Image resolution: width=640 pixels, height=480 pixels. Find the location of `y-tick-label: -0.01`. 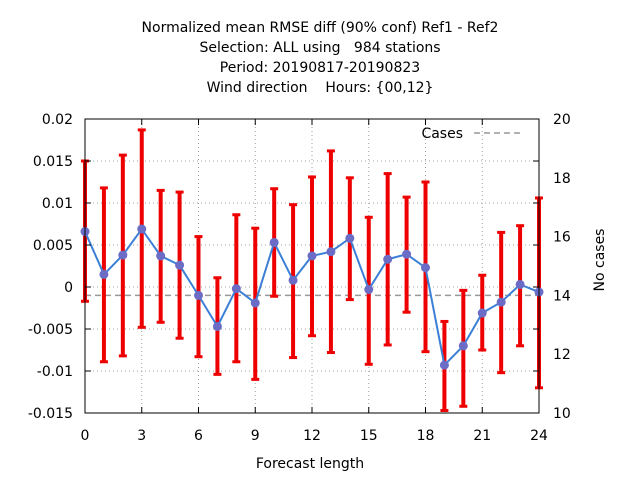

y-tick-label: -0.01 is located at coordinates (55, 372).